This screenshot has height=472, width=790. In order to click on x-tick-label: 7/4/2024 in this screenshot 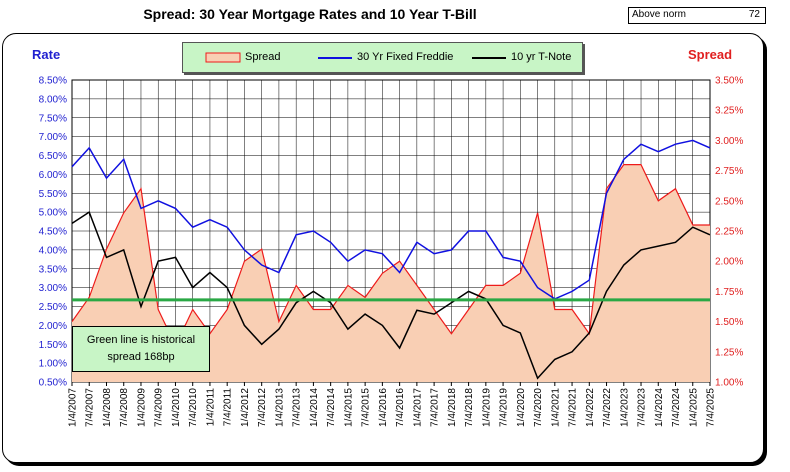, I will do `click(676, 407)`.